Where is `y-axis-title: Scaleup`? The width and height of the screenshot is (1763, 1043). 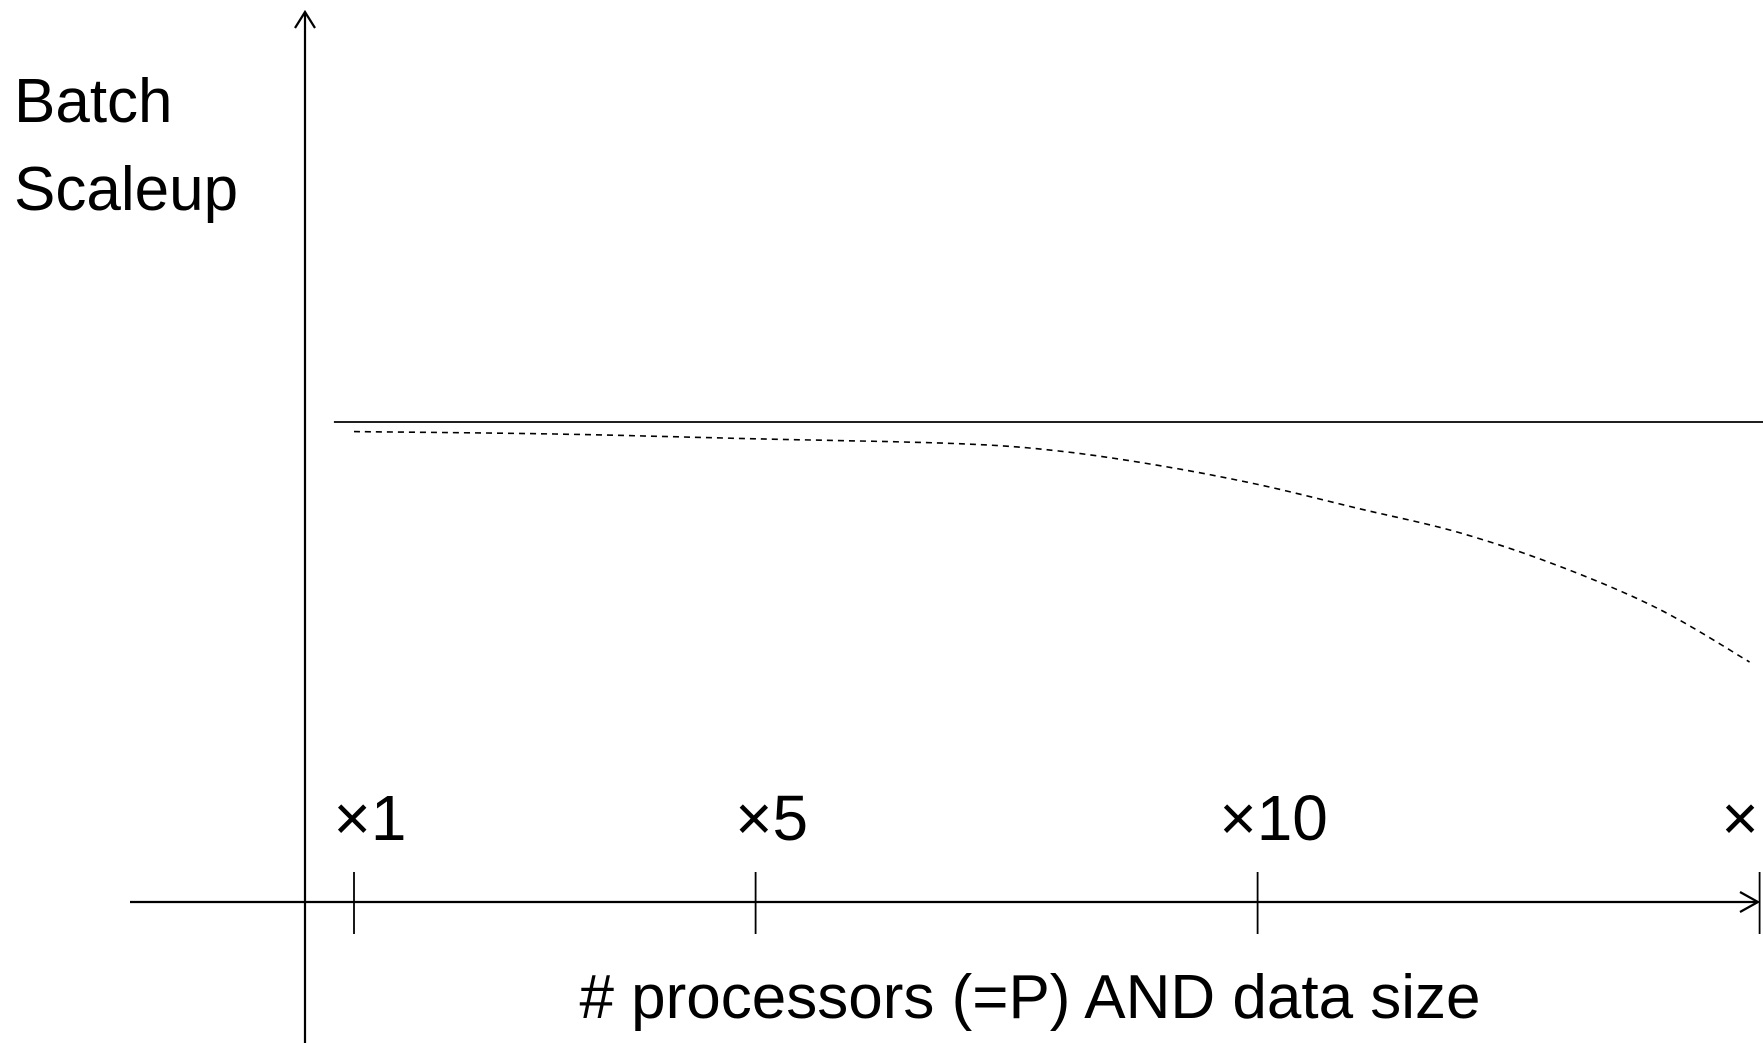 y-axis-title: Scaleup is located at coordinates (126, 189).